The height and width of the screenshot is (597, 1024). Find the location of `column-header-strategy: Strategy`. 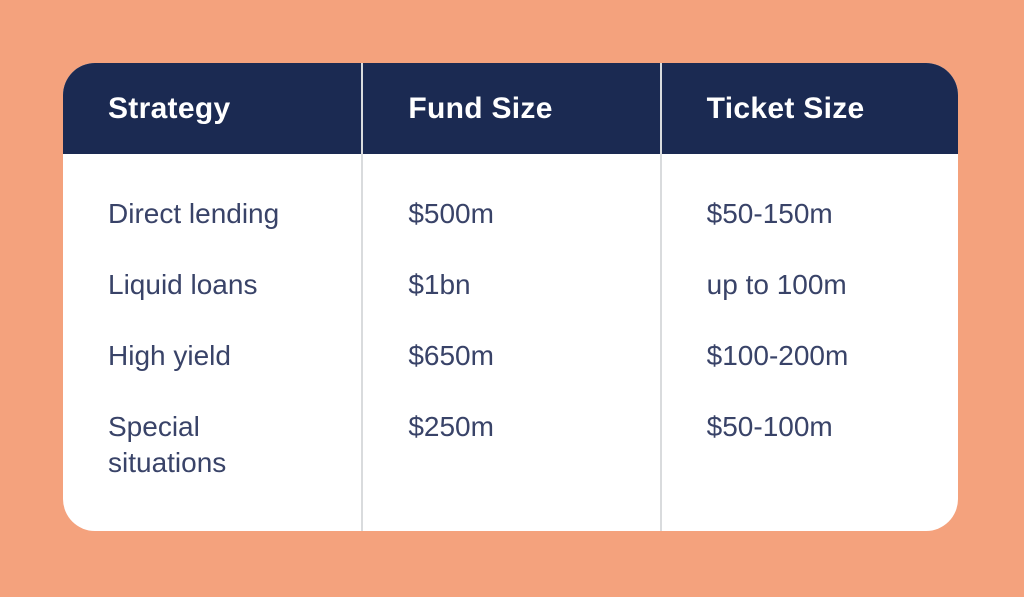

column-header-strategy: Strategy is located at coordinates (212, 108).